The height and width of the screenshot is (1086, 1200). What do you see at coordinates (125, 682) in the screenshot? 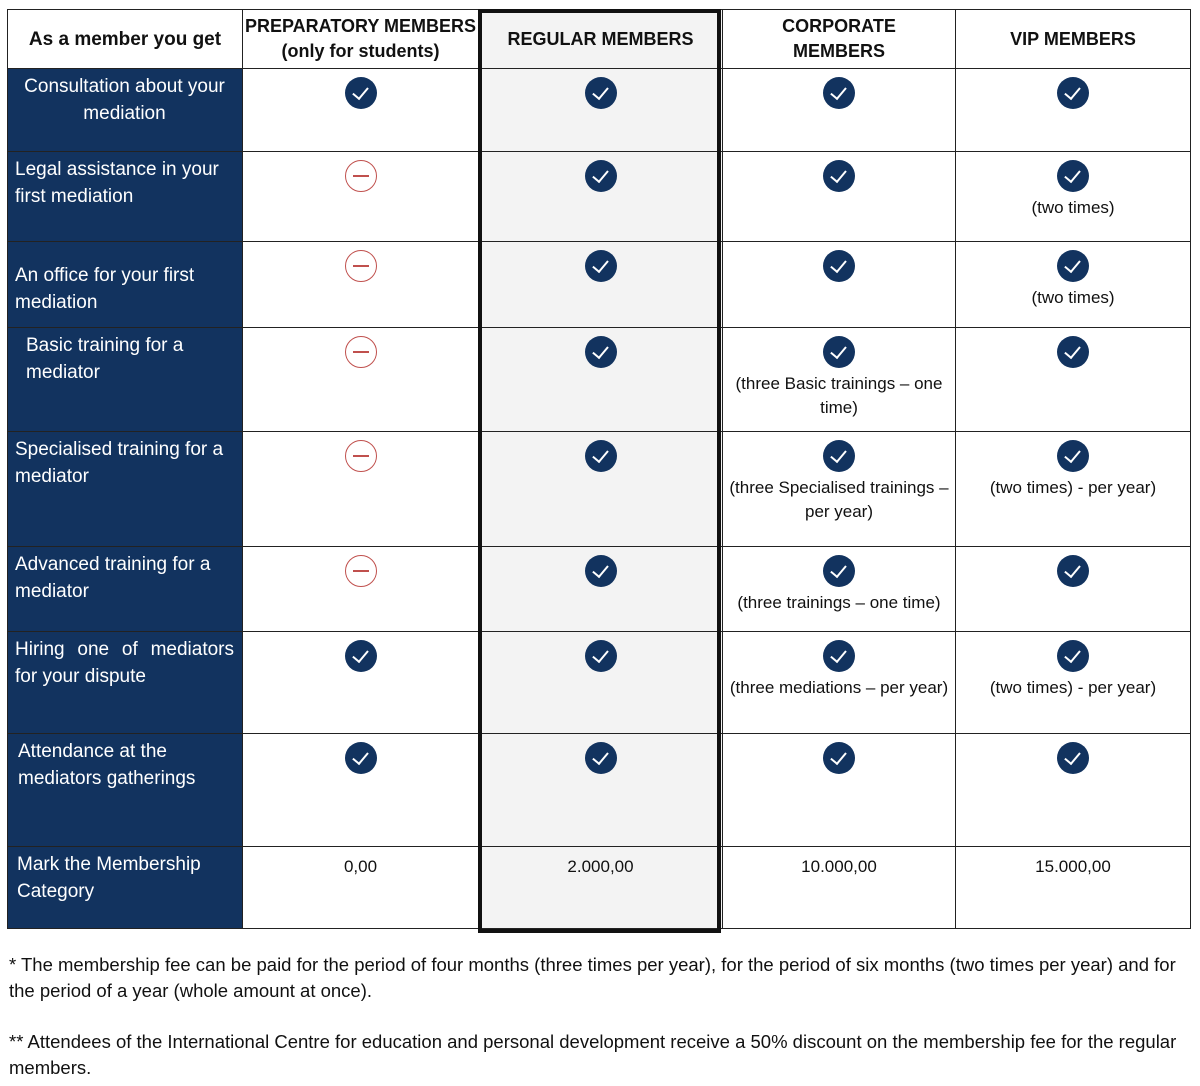
I see `benefit-label: Hiring one of mediators for your dispute` at bounding box center [125, 682].